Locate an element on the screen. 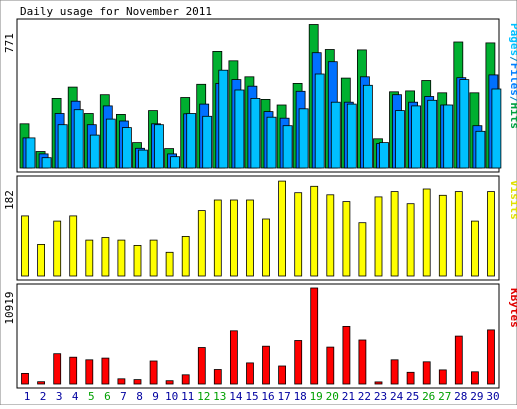 The width and height of the screenshot is (517, 409). y-max-label: 182 is located at coordinates (9, 200).